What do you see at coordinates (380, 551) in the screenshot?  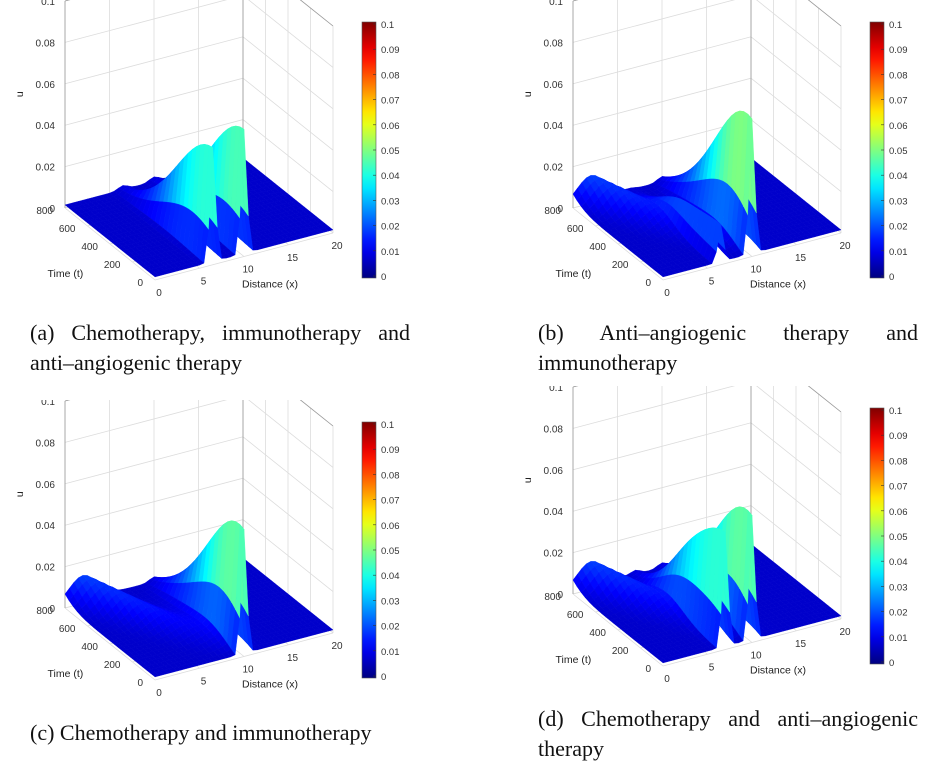 I see `colorbar-c: 0 0.01 0.02 0.03 0.04 0.05 0.06 0.07 0.08 0.09 0.1` at bounding box center [380, 551].